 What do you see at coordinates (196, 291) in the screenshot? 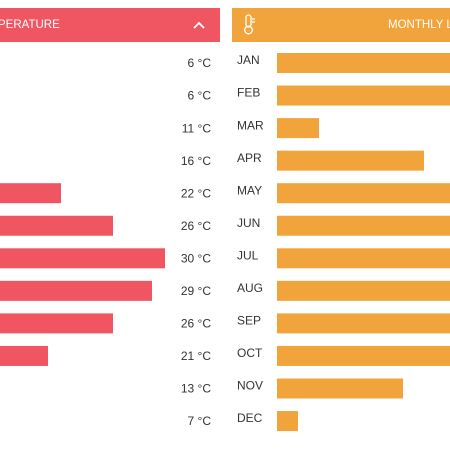
I see `value-label: 29 °C` at bounding box center [196, 291].